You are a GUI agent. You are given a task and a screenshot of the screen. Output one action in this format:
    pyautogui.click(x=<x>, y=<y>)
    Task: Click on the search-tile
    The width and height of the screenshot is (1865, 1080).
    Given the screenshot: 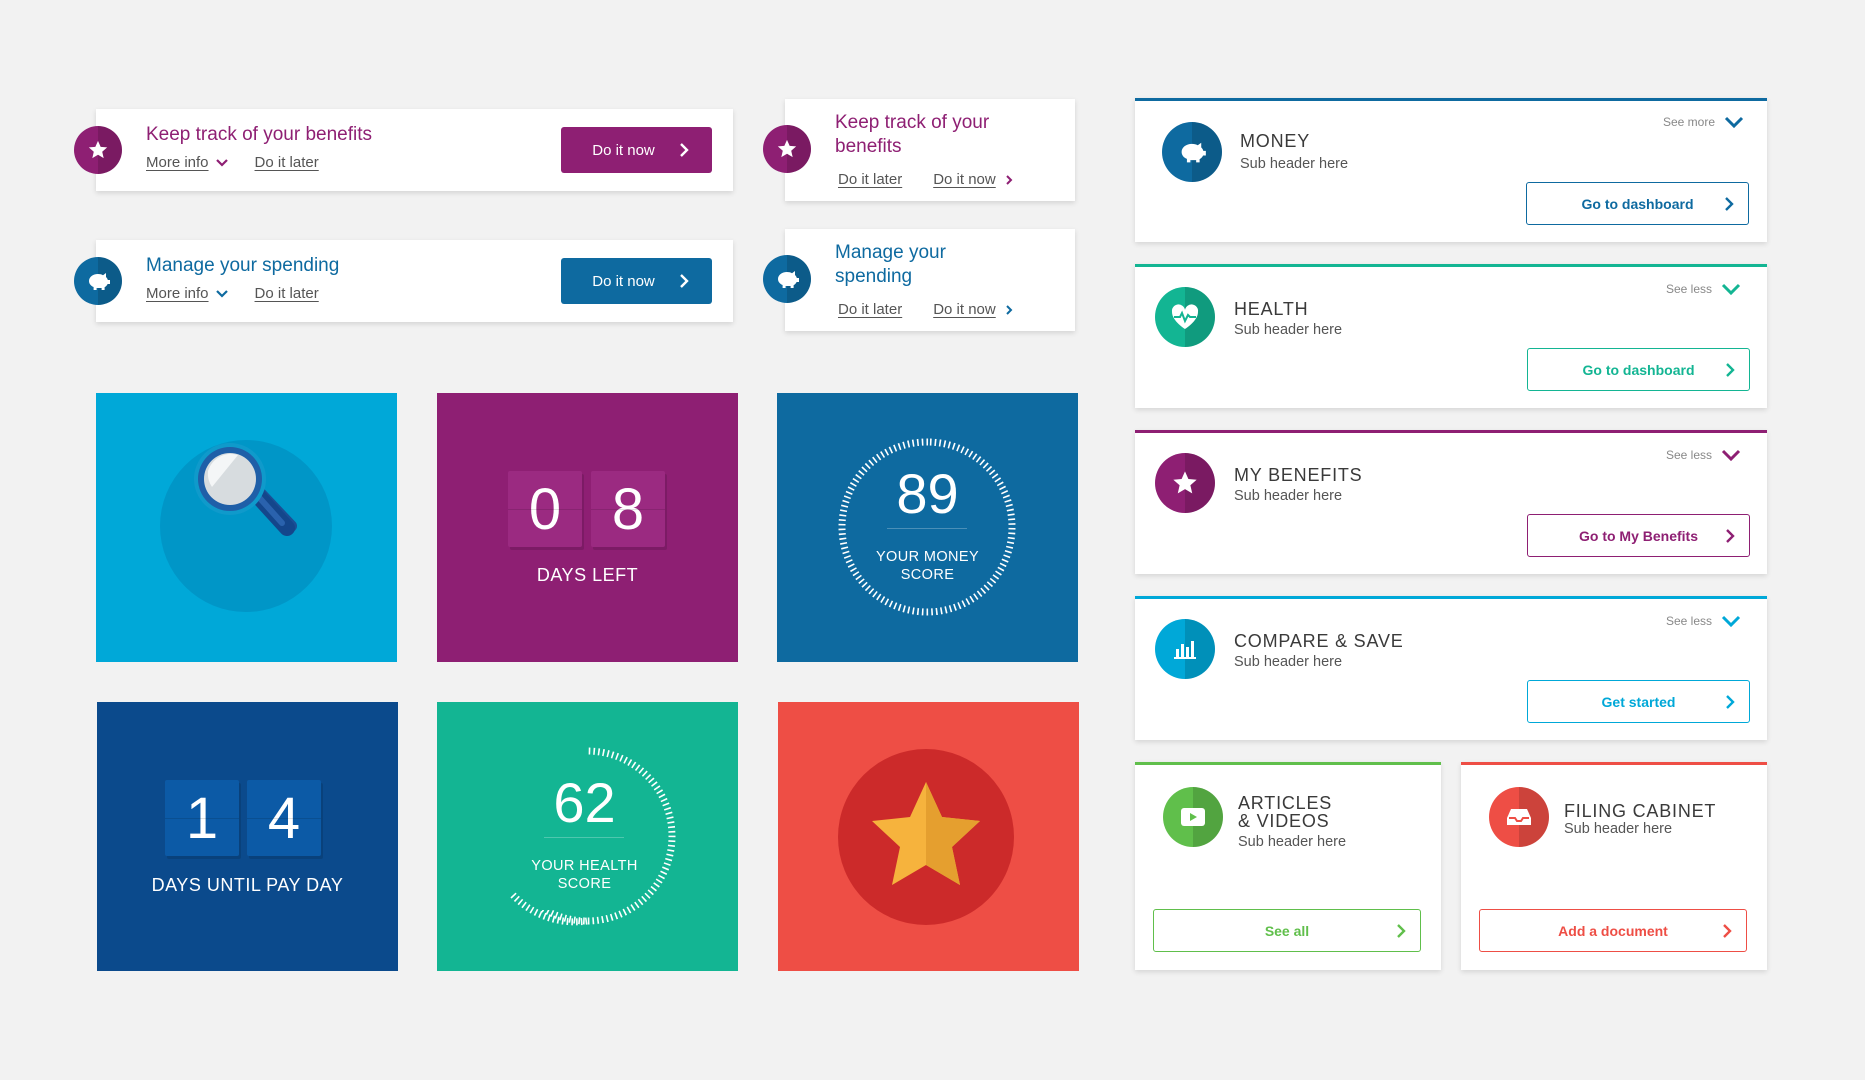 What is the action you would take?
    pyautogui.click(x=246, y=527)
    